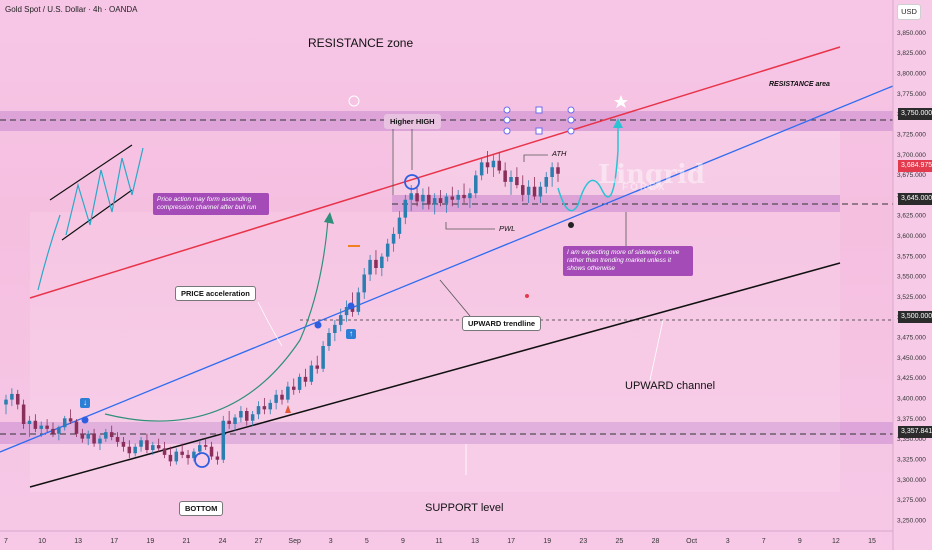  I want to click on pattern-bull-run, so click(49, 252).